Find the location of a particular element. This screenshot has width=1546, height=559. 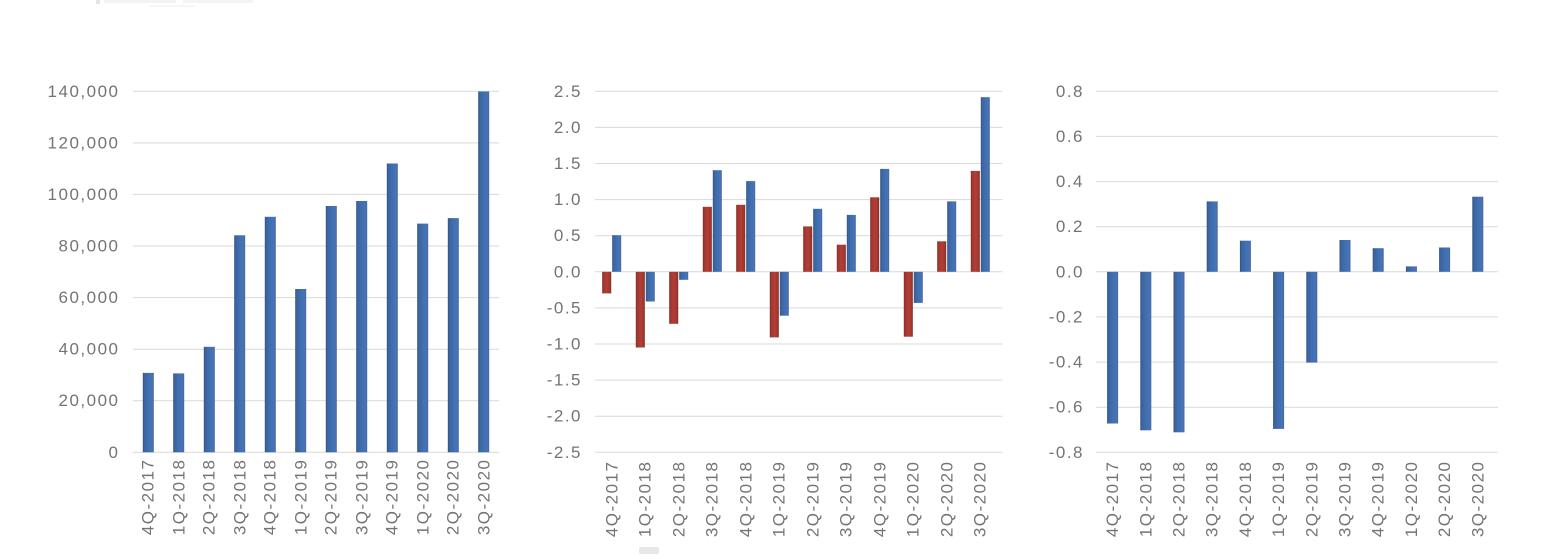

svg-text: 2.0 is located at coordinates (568, 127).